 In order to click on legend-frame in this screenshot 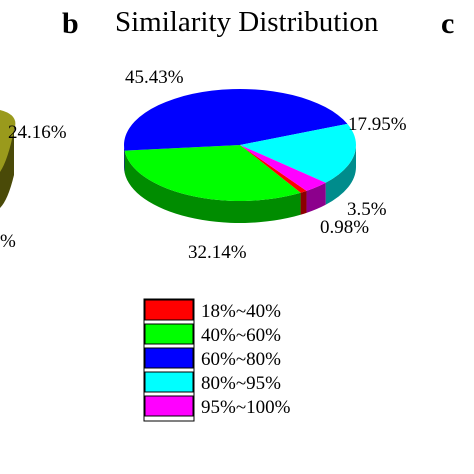, I will do `click(169, 360)`.